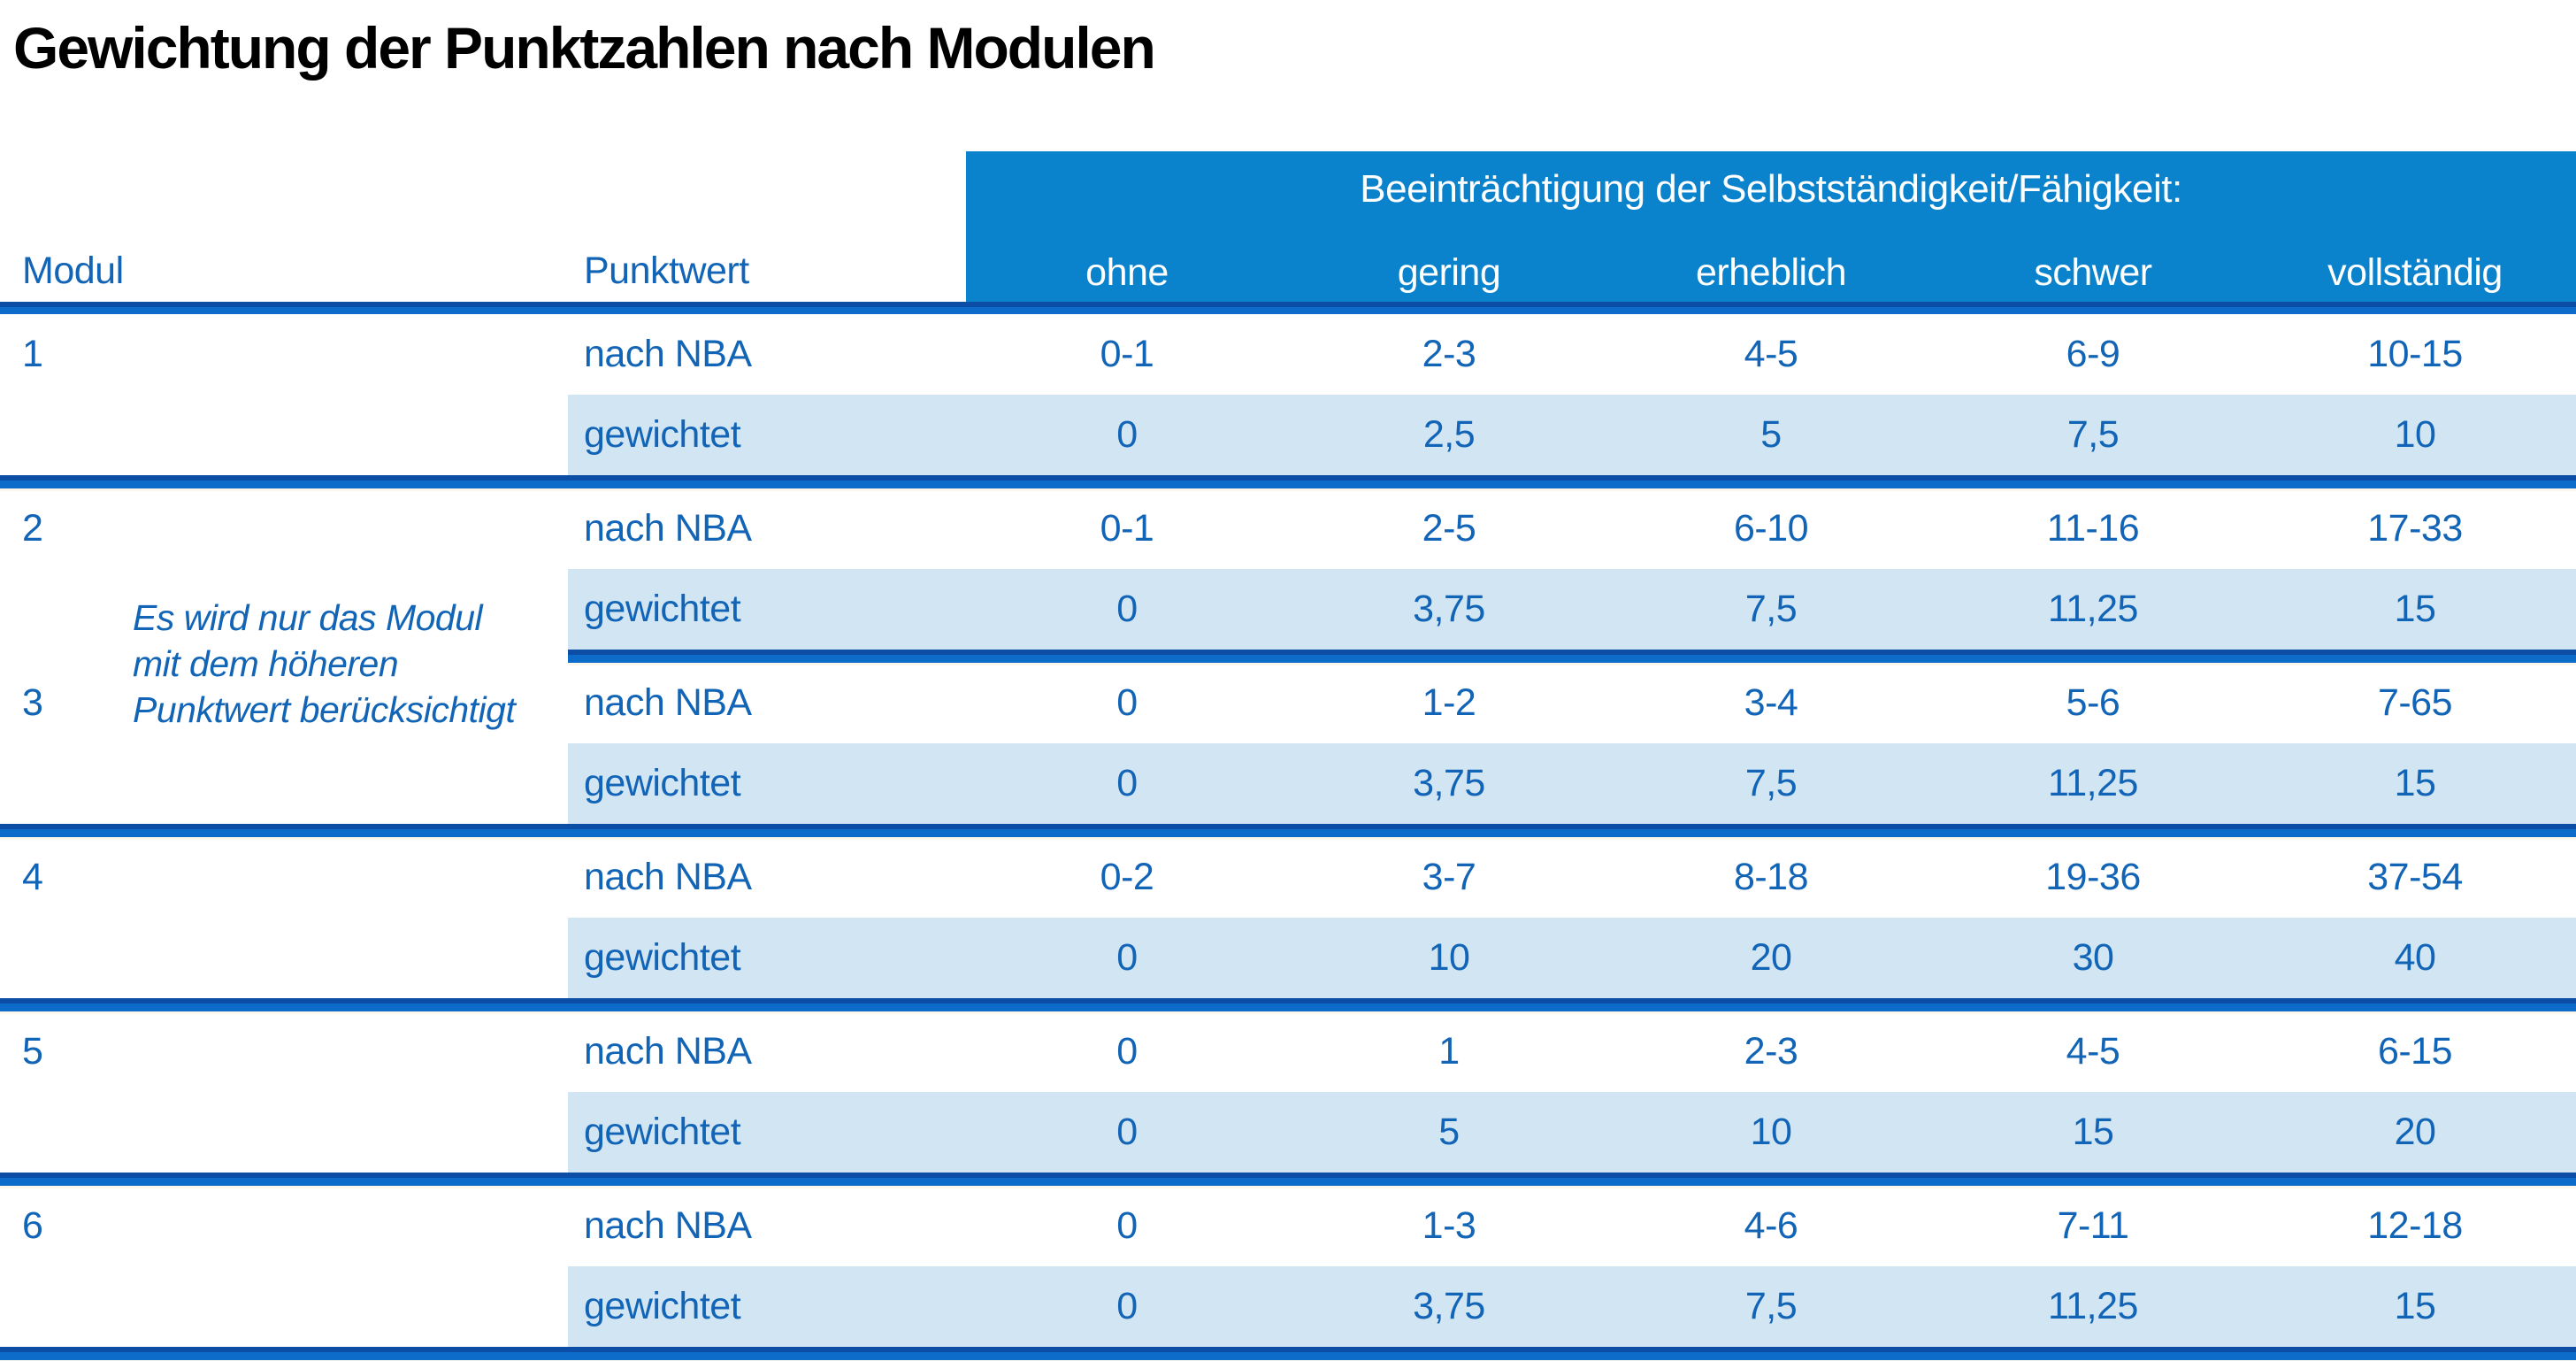 The width and height of the screenshot is (2576, 1361). Describe the element at coordinates (584, 48) in the screenshot. I see `page-title: Gewichtung der Punktzahlen nach Modulen` at that location.